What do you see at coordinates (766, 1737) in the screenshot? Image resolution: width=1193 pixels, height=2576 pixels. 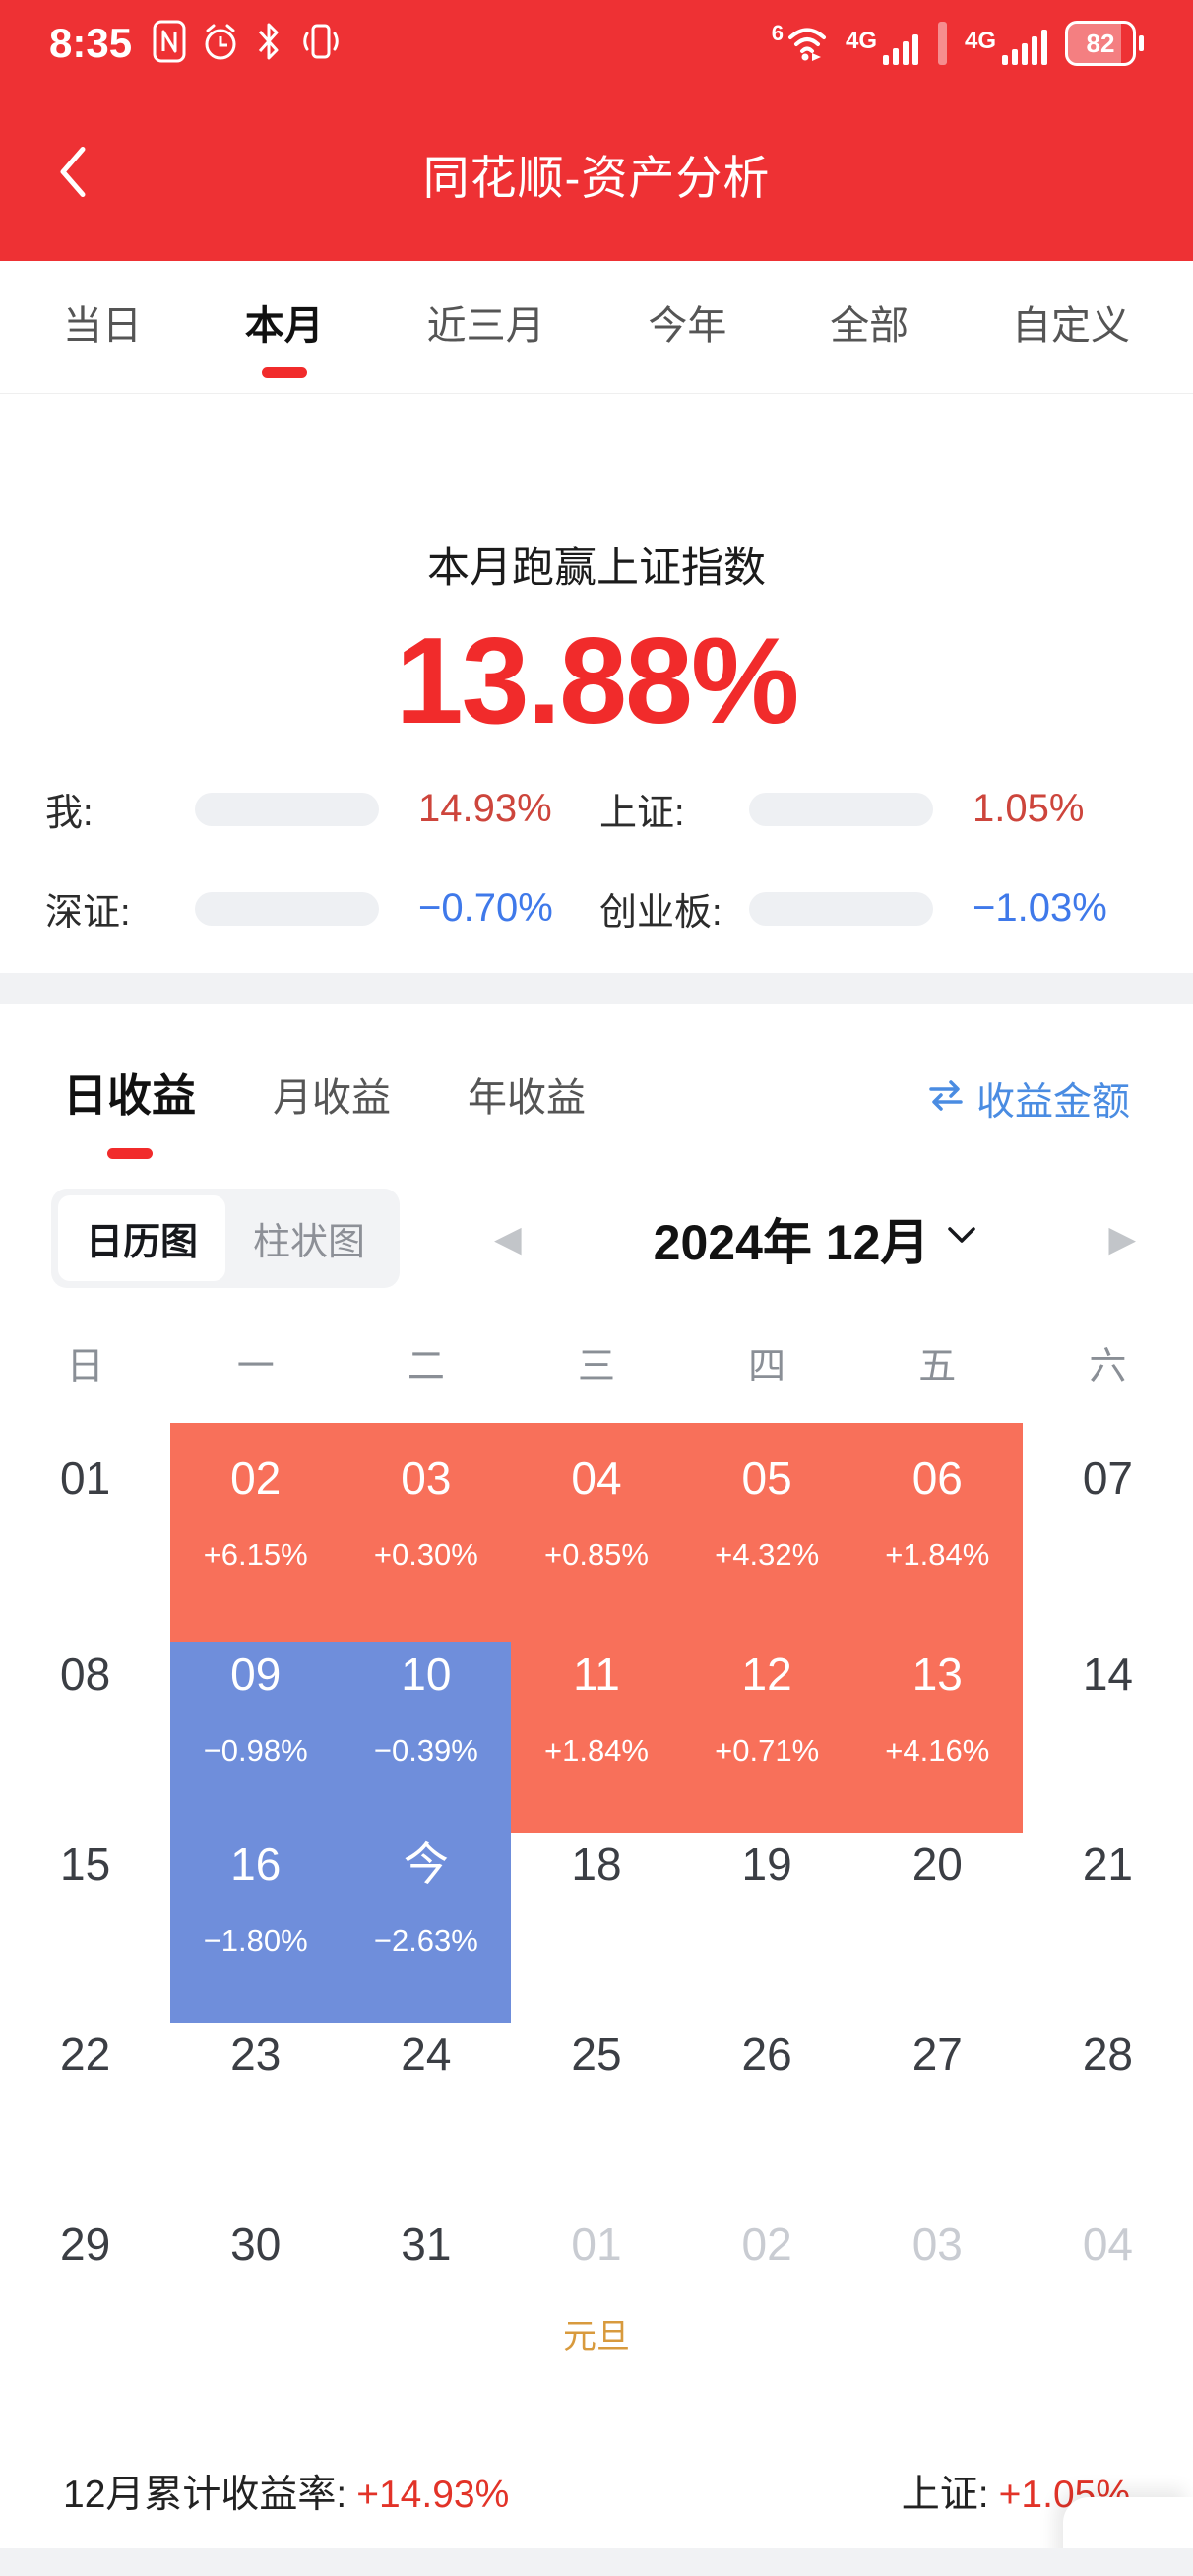 I see `calendar-day: 12 +0.71%` at bounding box center [766, 1737].